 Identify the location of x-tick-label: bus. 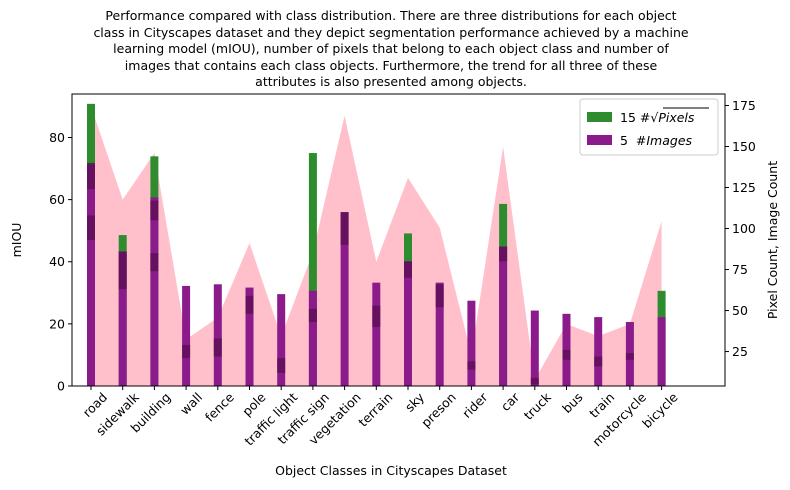
(572, 403).